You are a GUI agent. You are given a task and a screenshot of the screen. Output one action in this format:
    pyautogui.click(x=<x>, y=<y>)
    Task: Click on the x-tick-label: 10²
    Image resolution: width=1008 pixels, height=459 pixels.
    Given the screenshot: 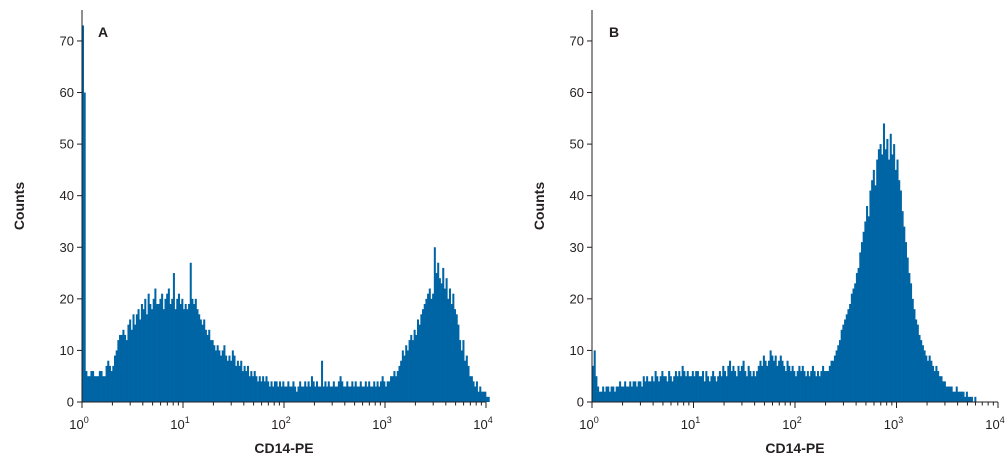 What is the action you would take?
    pyautogui.click(x=791, y=423)
    